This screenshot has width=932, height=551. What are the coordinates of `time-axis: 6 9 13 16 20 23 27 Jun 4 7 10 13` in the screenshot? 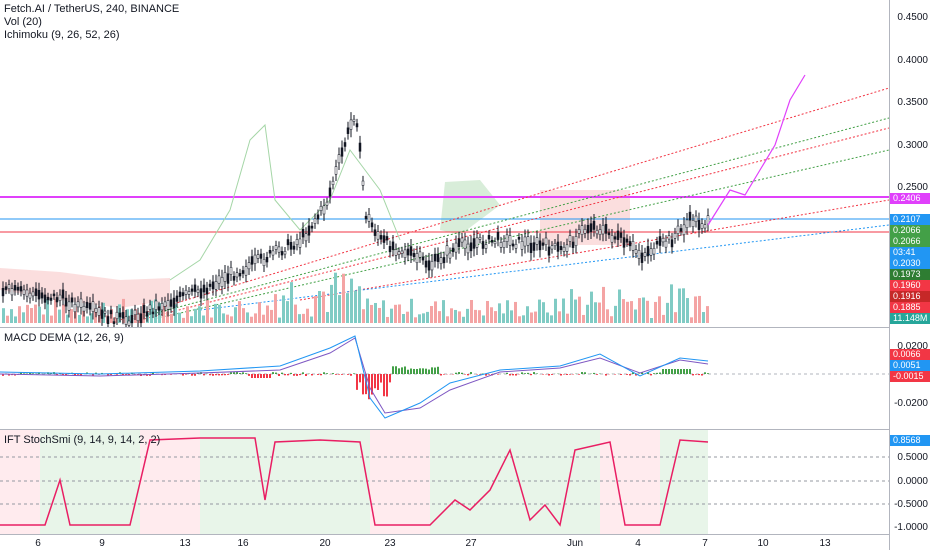 It's located at (444, 542).